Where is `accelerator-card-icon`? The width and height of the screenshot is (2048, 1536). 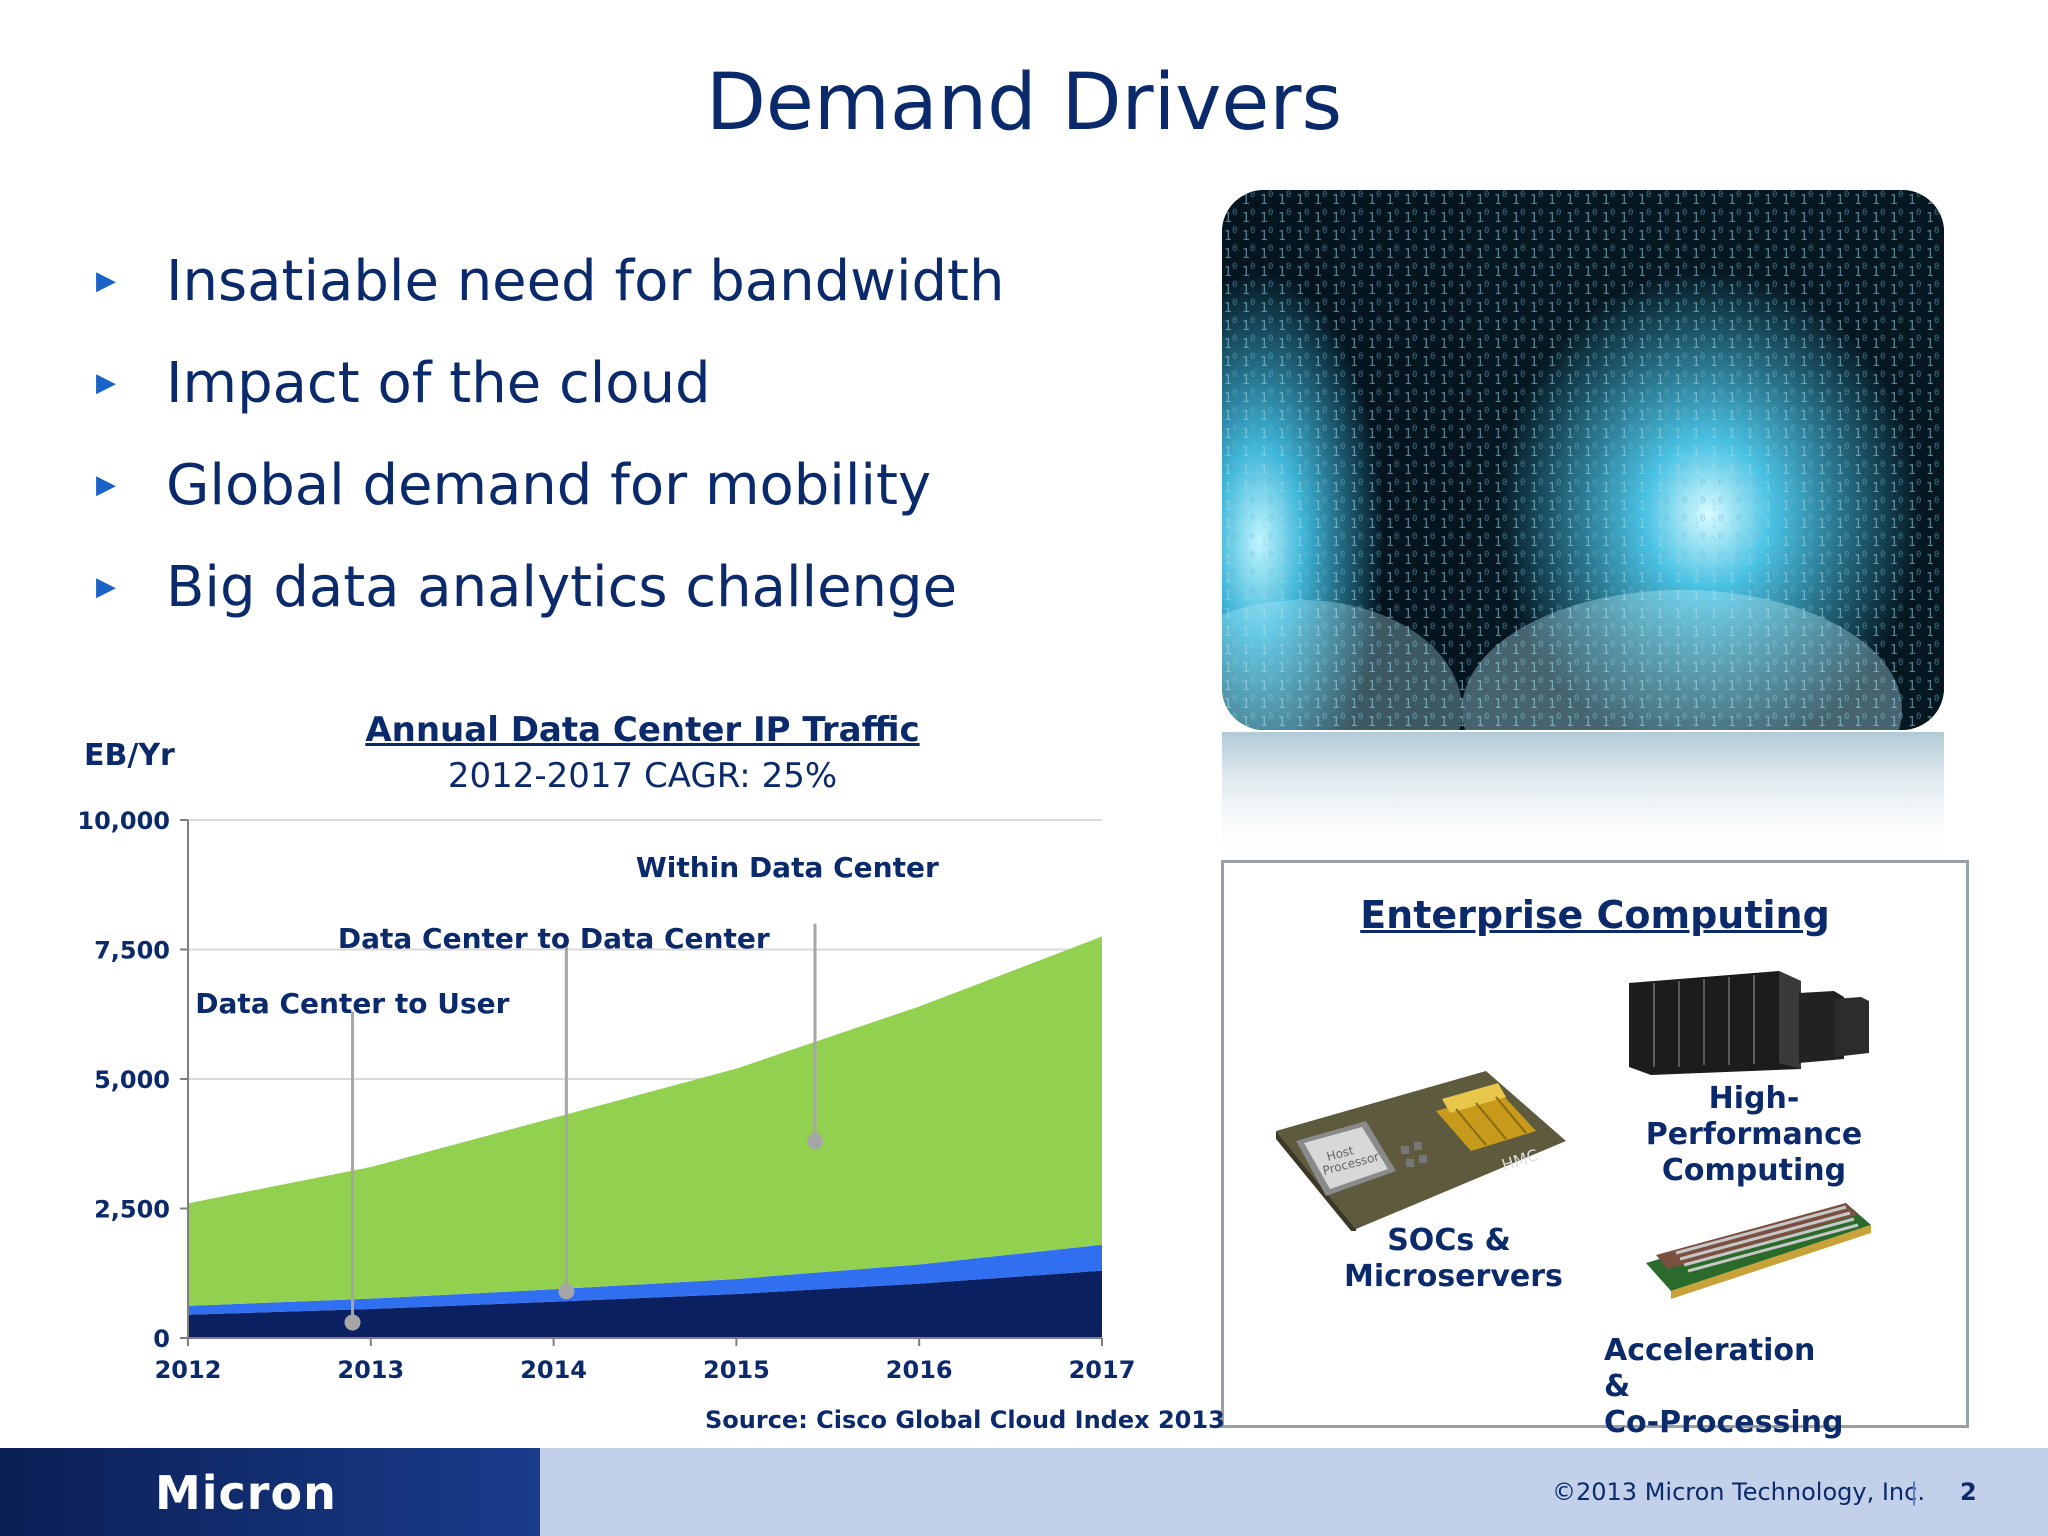 accelerator-card-icon is located at coordinates (1758, 1251).